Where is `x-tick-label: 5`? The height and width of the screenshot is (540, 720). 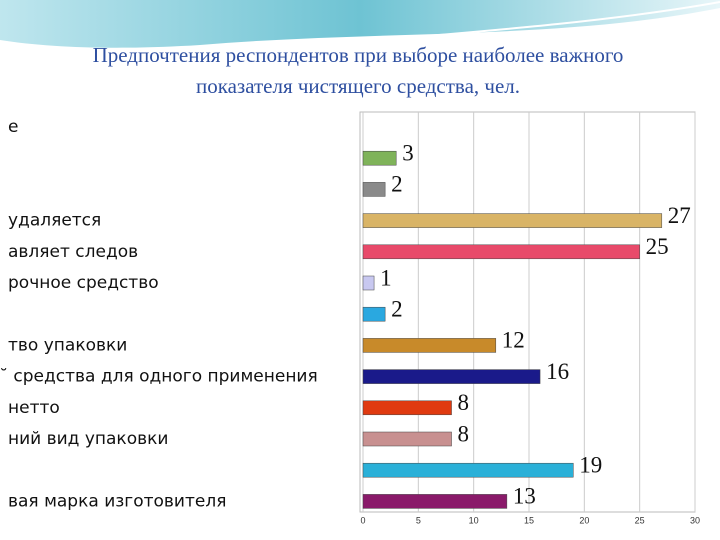 x-tick-label: 5 is located at coordinates (418, 520).